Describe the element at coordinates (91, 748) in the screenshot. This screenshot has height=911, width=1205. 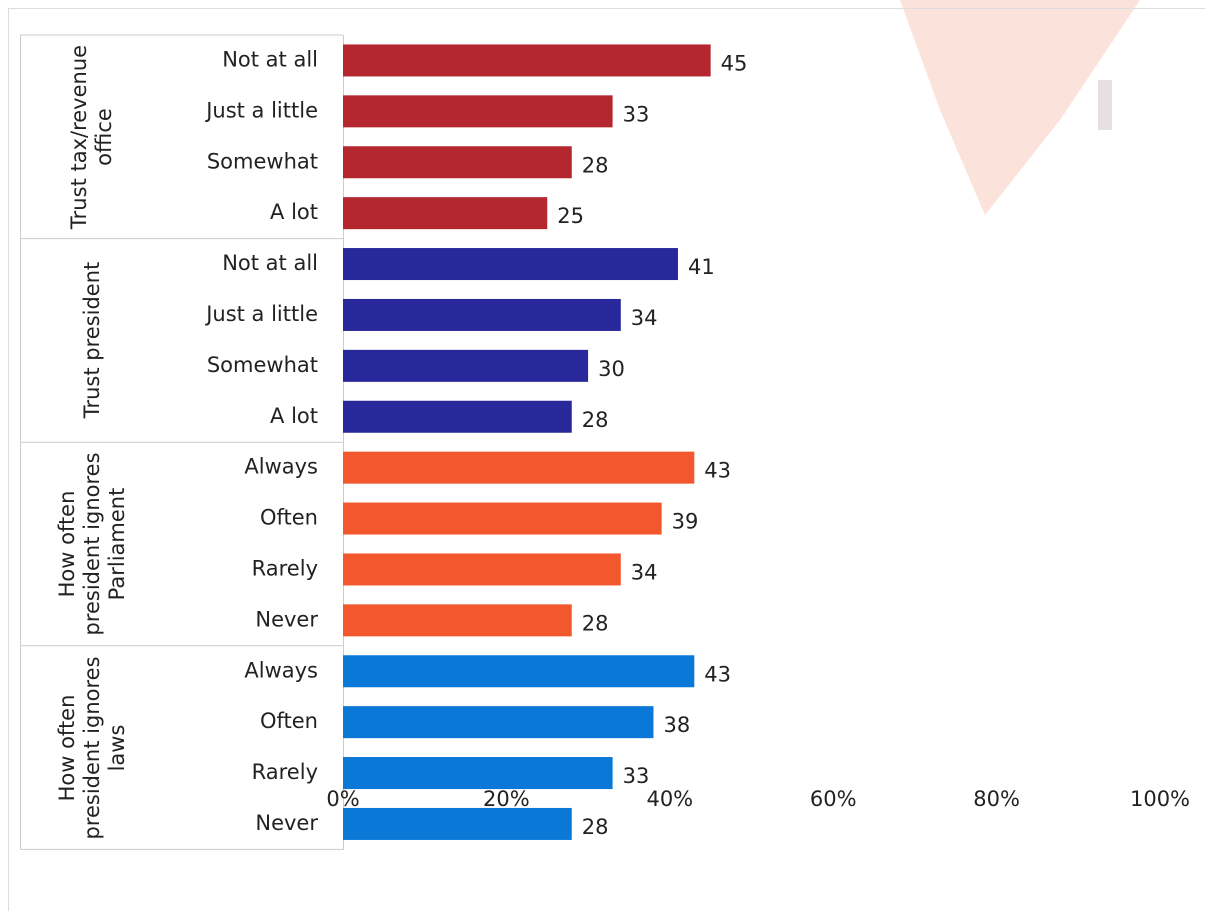
I see `group-label: How often president ignores laws` at that location.